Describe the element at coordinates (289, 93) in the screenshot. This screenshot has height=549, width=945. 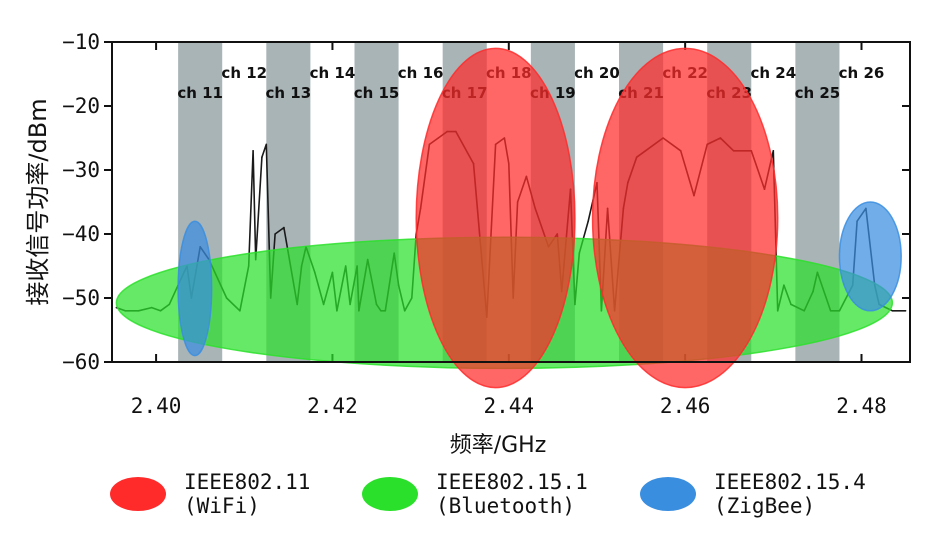
I see `channel-label: ch 13` at that location.